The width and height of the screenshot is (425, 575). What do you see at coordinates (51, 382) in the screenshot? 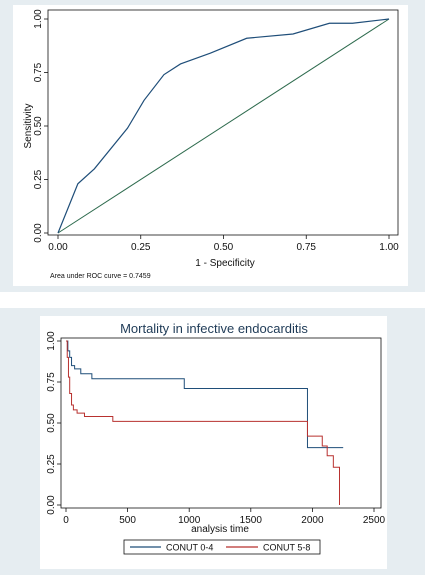
I see `km-y-tick-label: 0.75` at bounding box center [51, 382].